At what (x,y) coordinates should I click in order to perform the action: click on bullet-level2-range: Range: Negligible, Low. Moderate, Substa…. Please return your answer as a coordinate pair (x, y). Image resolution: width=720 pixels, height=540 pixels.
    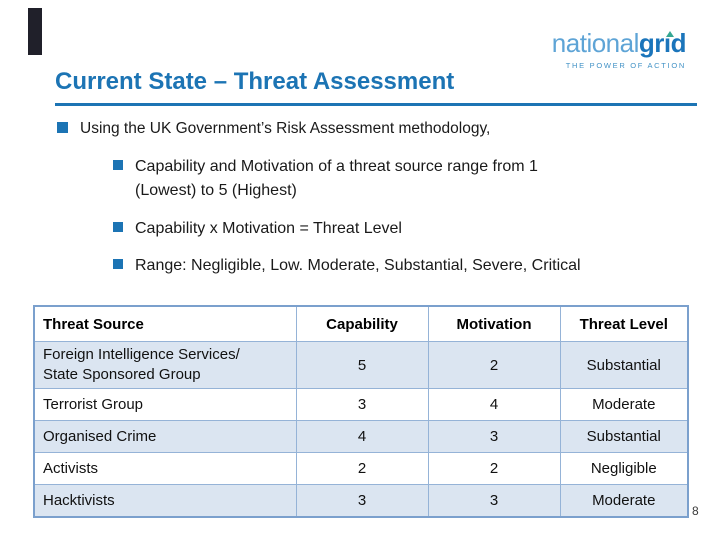
    Looking at the image, I should click on (403, 266).